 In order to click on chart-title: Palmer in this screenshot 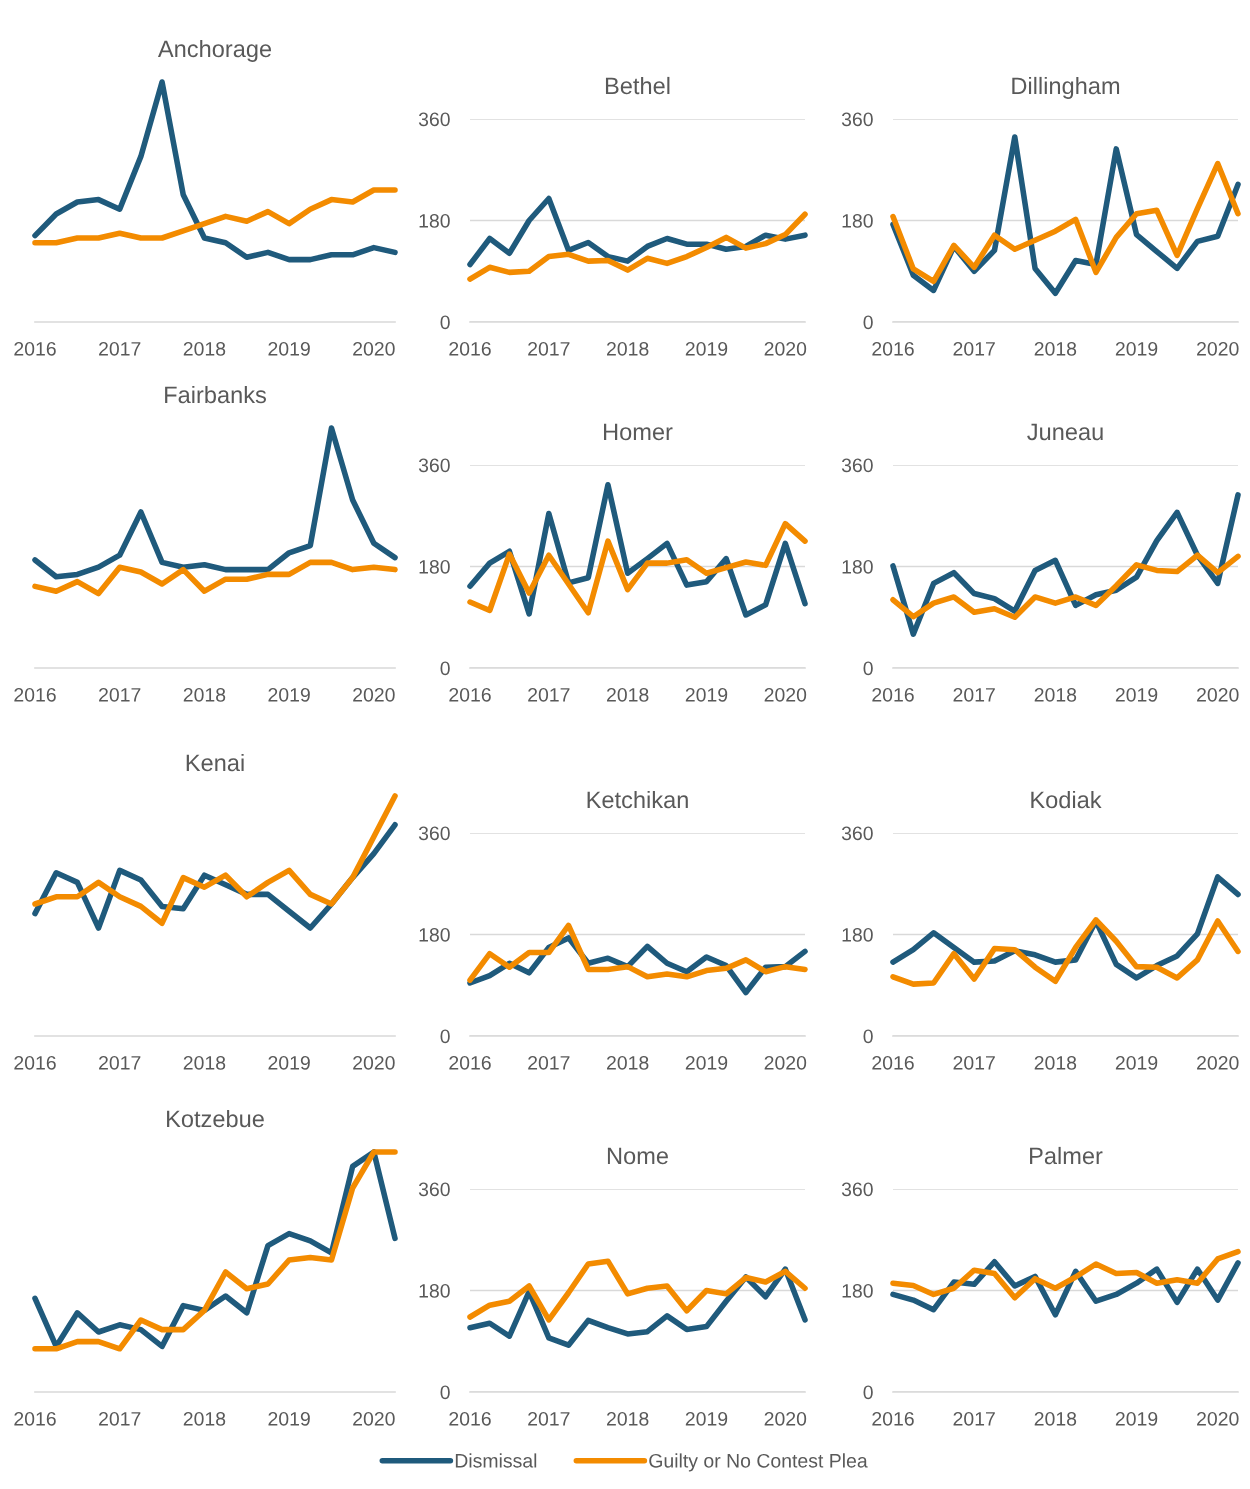, I will do `click(1066, 1155)`.